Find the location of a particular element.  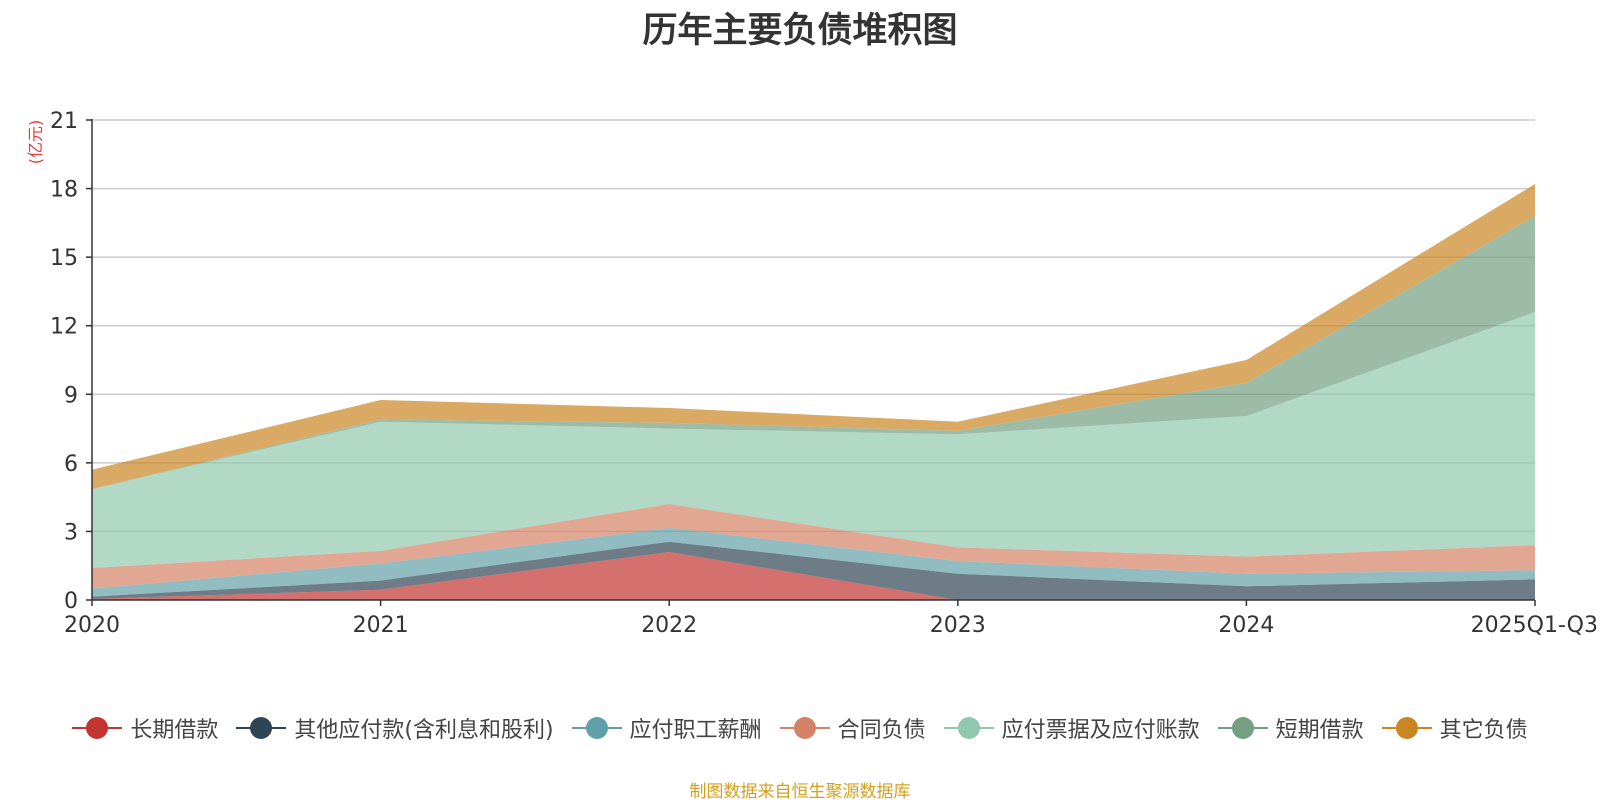

y-tick-label-7: 21 is located at coordinates (64, 121).